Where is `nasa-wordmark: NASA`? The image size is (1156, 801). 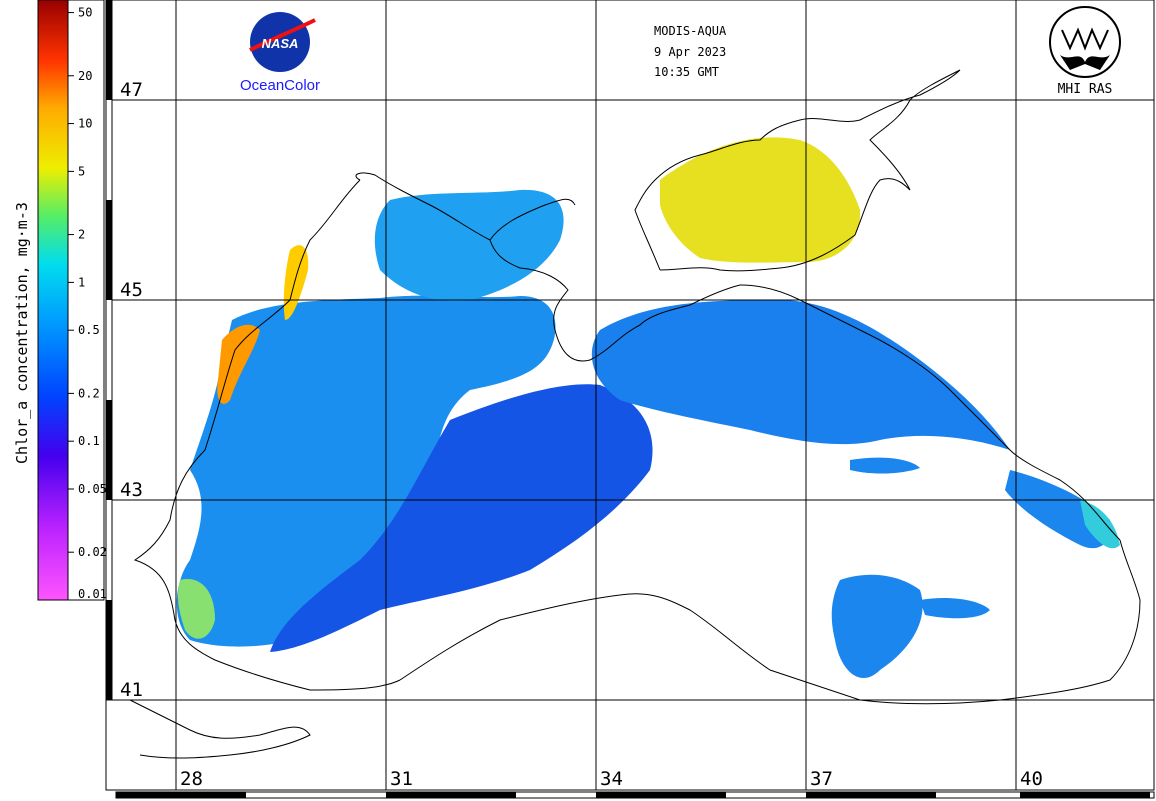 nasa-wordmark: NASA is located at coordinates (280, 43).